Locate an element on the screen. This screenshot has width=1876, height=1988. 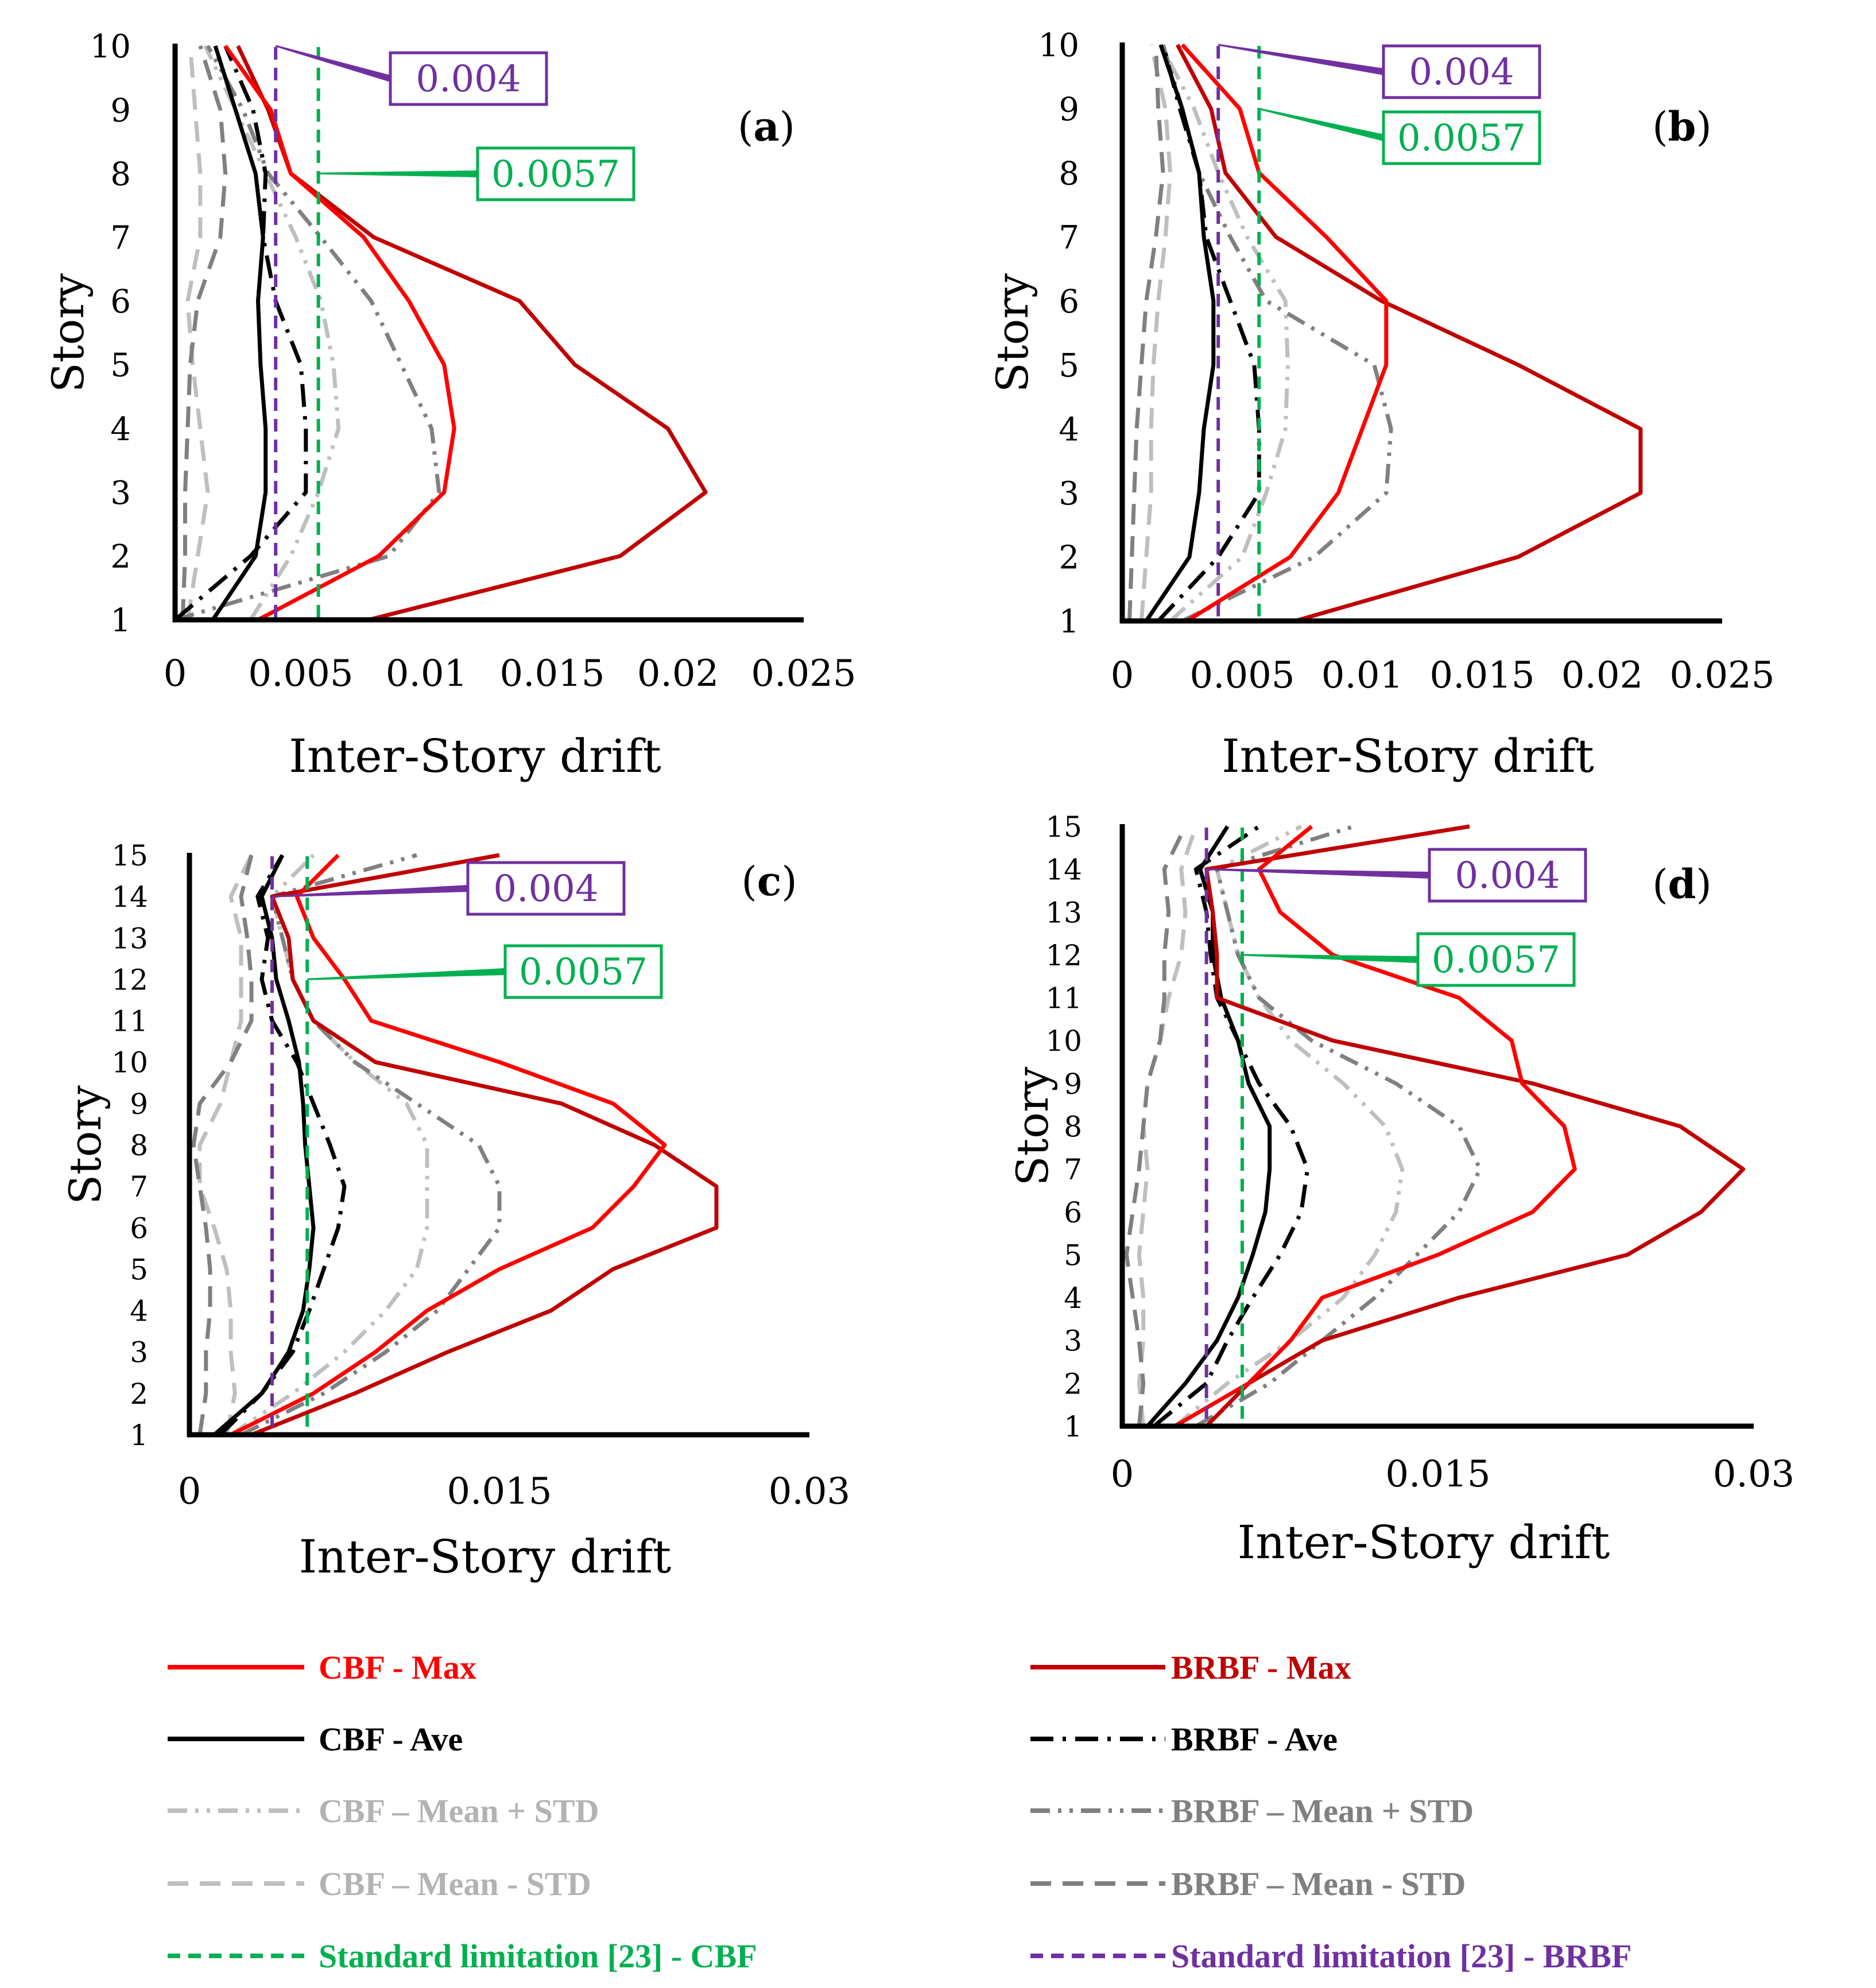
legend-item-brbf_mms: BRBF – Mean - STD is located at coordinates (1248, 1883).